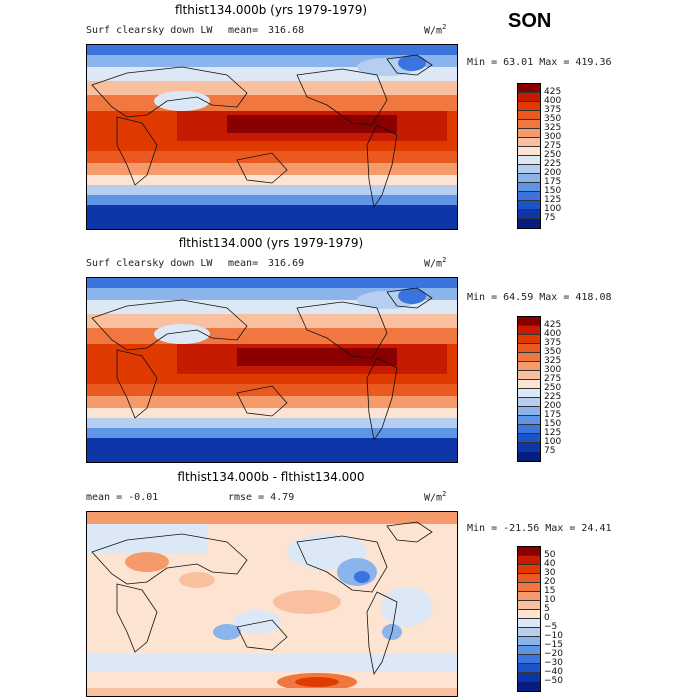 The height and width of the screenshot is (700, 700). What do you see at coordinates (550, 600) in the screenshot?
I see `panel-3-colorbar-label: 10` at bounding box center [550, 600].